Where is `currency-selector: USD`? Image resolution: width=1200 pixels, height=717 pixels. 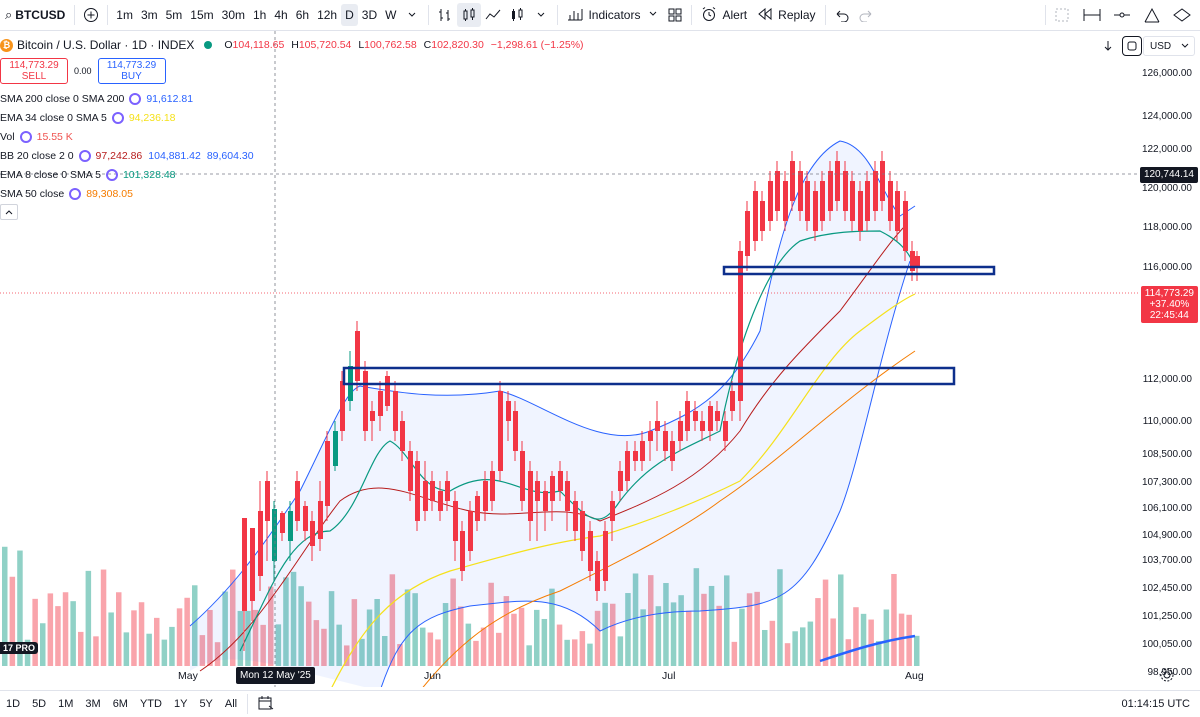 currency-selector: USD is located at coordinates (1169, 46).